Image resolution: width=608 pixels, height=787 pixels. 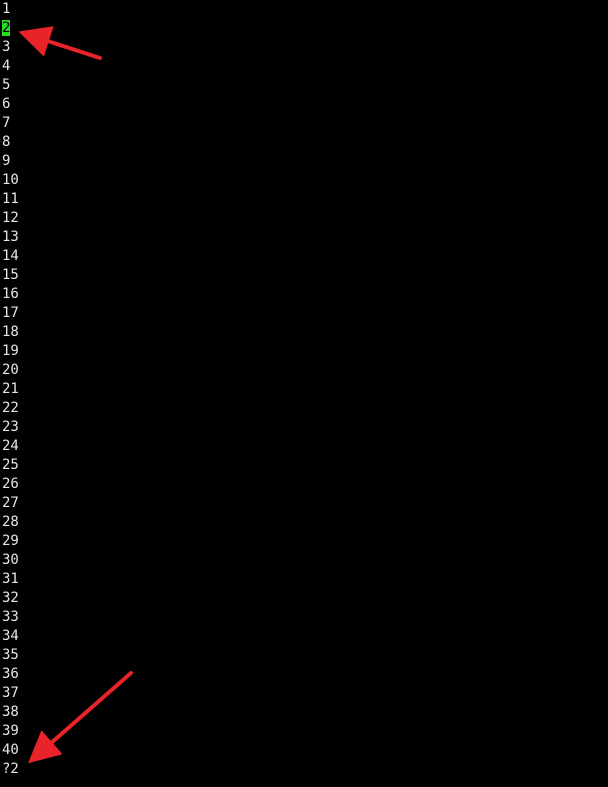 I want to click on terminal-line: 18, so click(x=10, y=332).